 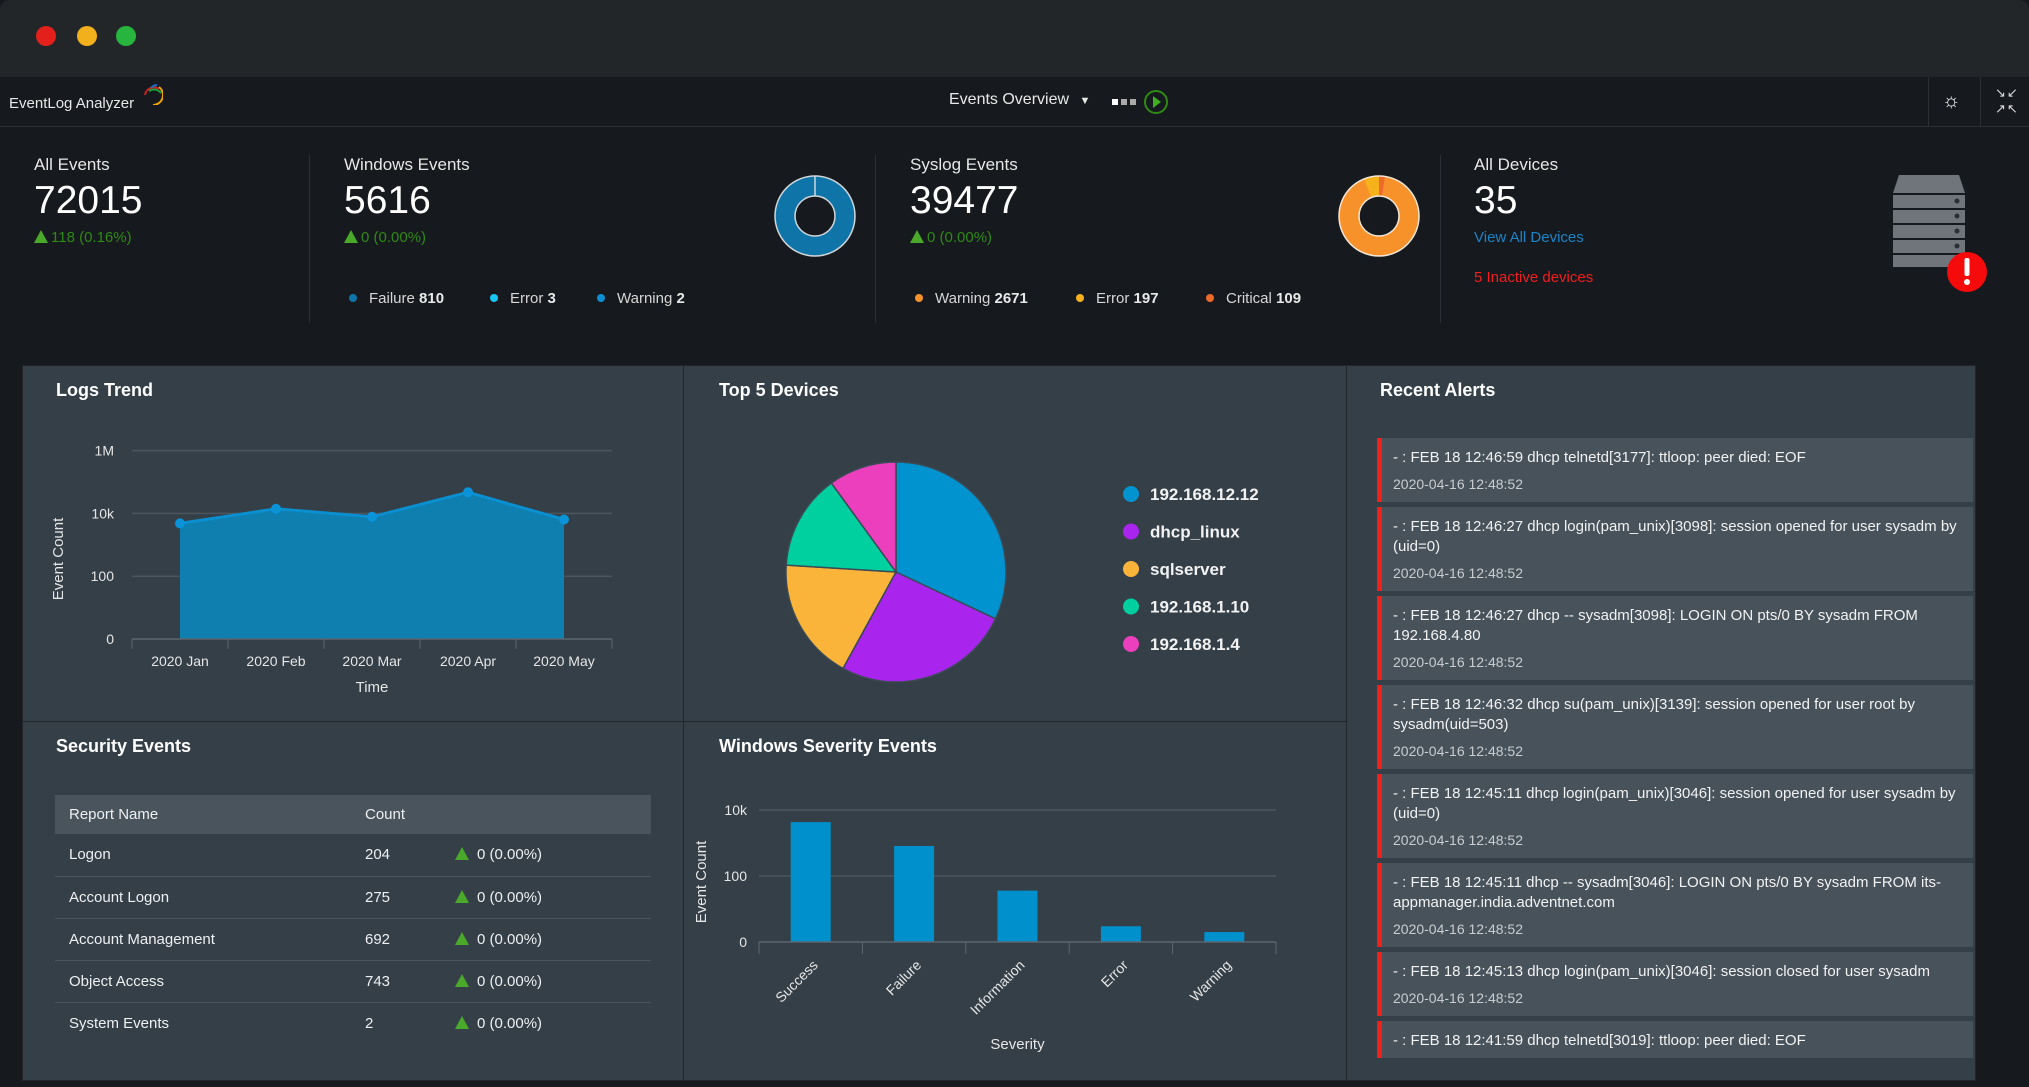 What do you see at coordinates (371, 661) in the screenshot?
I see `x-tick-label: 2020 Mar` at bounding box center [371, 661].